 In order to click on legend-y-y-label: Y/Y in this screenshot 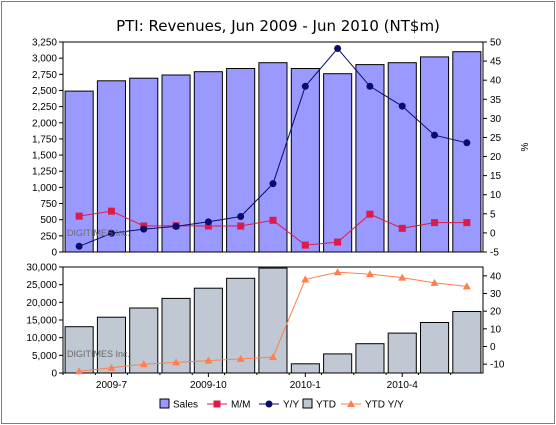, I will do `click(291, 405)`.